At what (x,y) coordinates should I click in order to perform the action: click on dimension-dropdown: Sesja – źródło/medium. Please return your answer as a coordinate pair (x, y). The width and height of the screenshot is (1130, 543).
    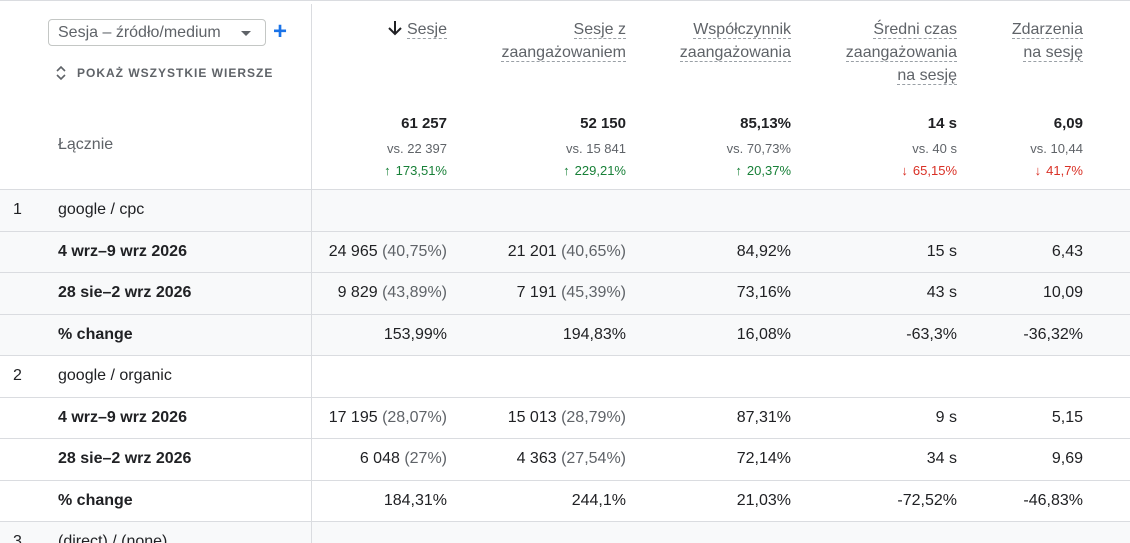
    Looking at the image, I should click on (157, 32).